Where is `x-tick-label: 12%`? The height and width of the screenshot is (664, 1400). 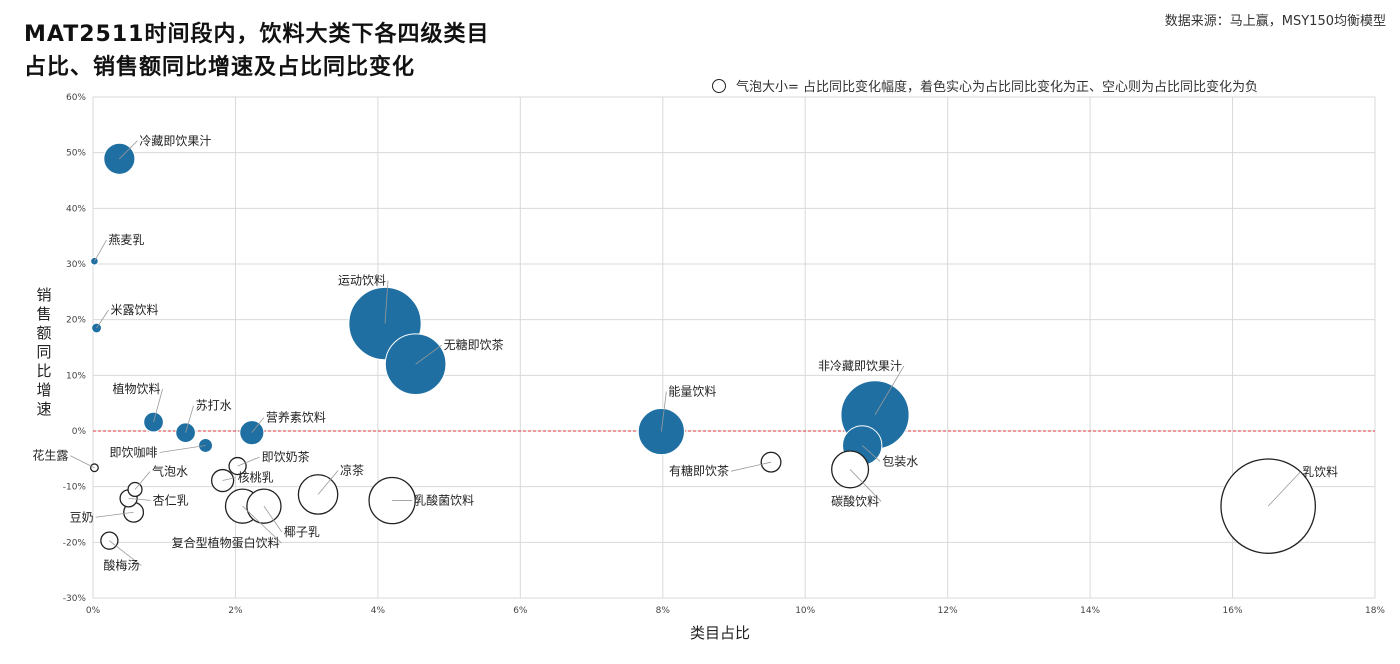 x-tick-label: 12% is located at coordinates (948, 611).